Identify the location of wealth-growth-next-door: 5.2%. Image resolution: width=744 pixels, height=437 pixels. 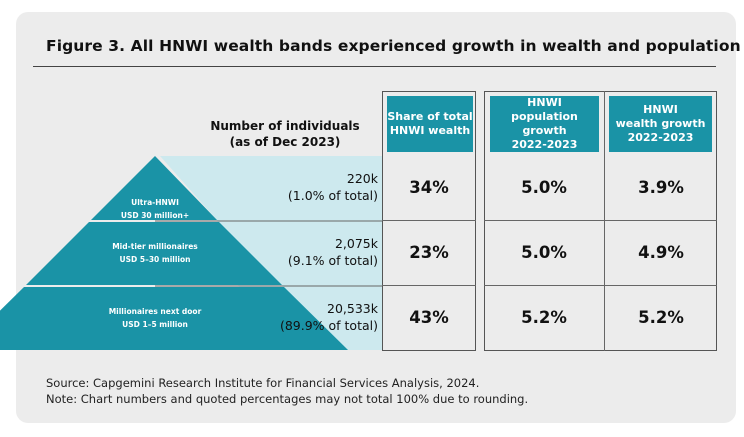
(661, 317).